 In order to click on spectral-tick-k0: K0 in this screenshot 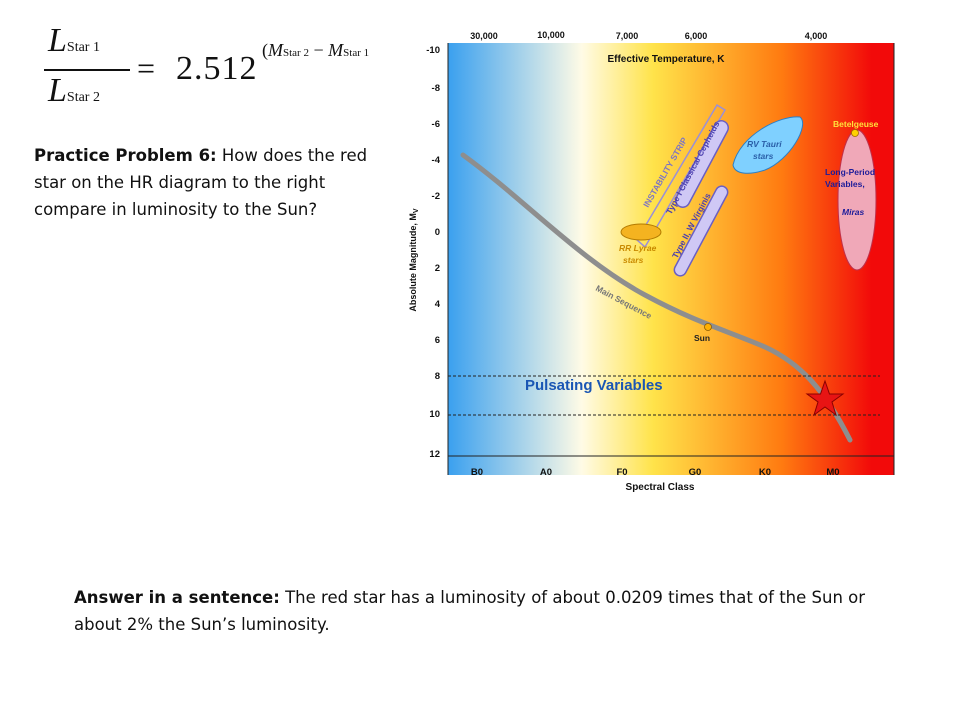, I will do `click(765, 472)`.